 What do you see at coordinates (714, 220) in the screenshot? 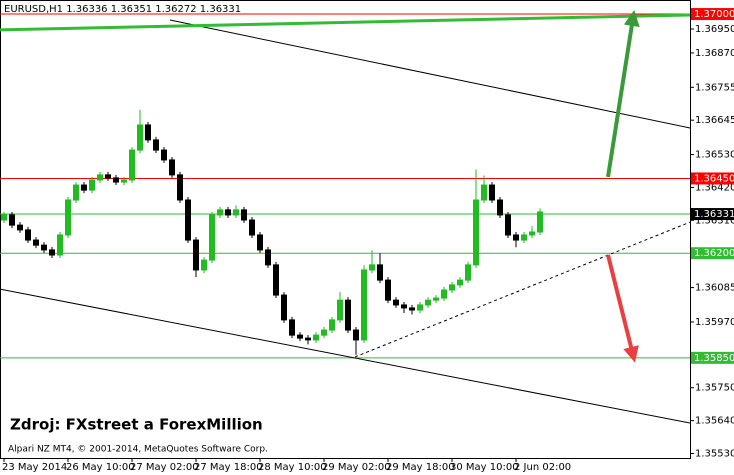
I see `y-tick-label: 1.36310` at bounding box center [714, 220].